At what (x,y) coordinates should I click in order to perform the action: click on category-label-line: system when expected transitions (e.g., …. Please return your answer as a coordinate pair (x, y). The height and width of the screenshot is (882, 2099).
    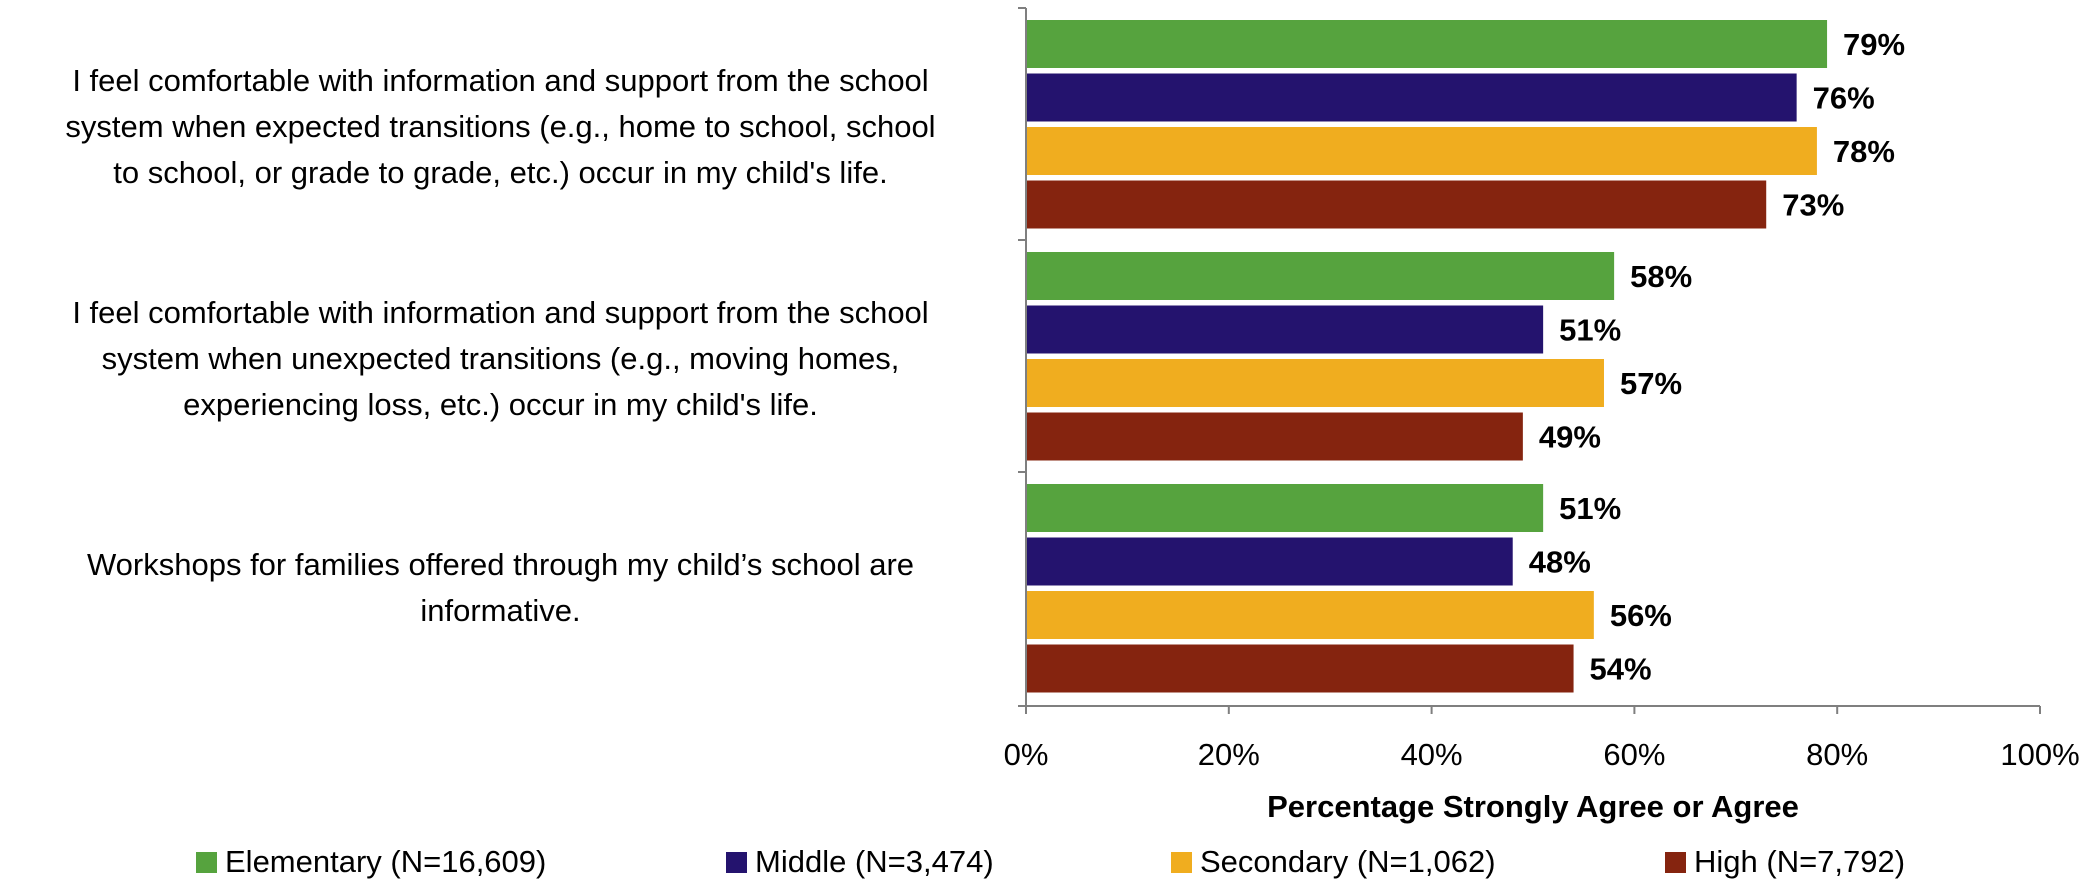
    Looking at the image, I should click on (500, 126).